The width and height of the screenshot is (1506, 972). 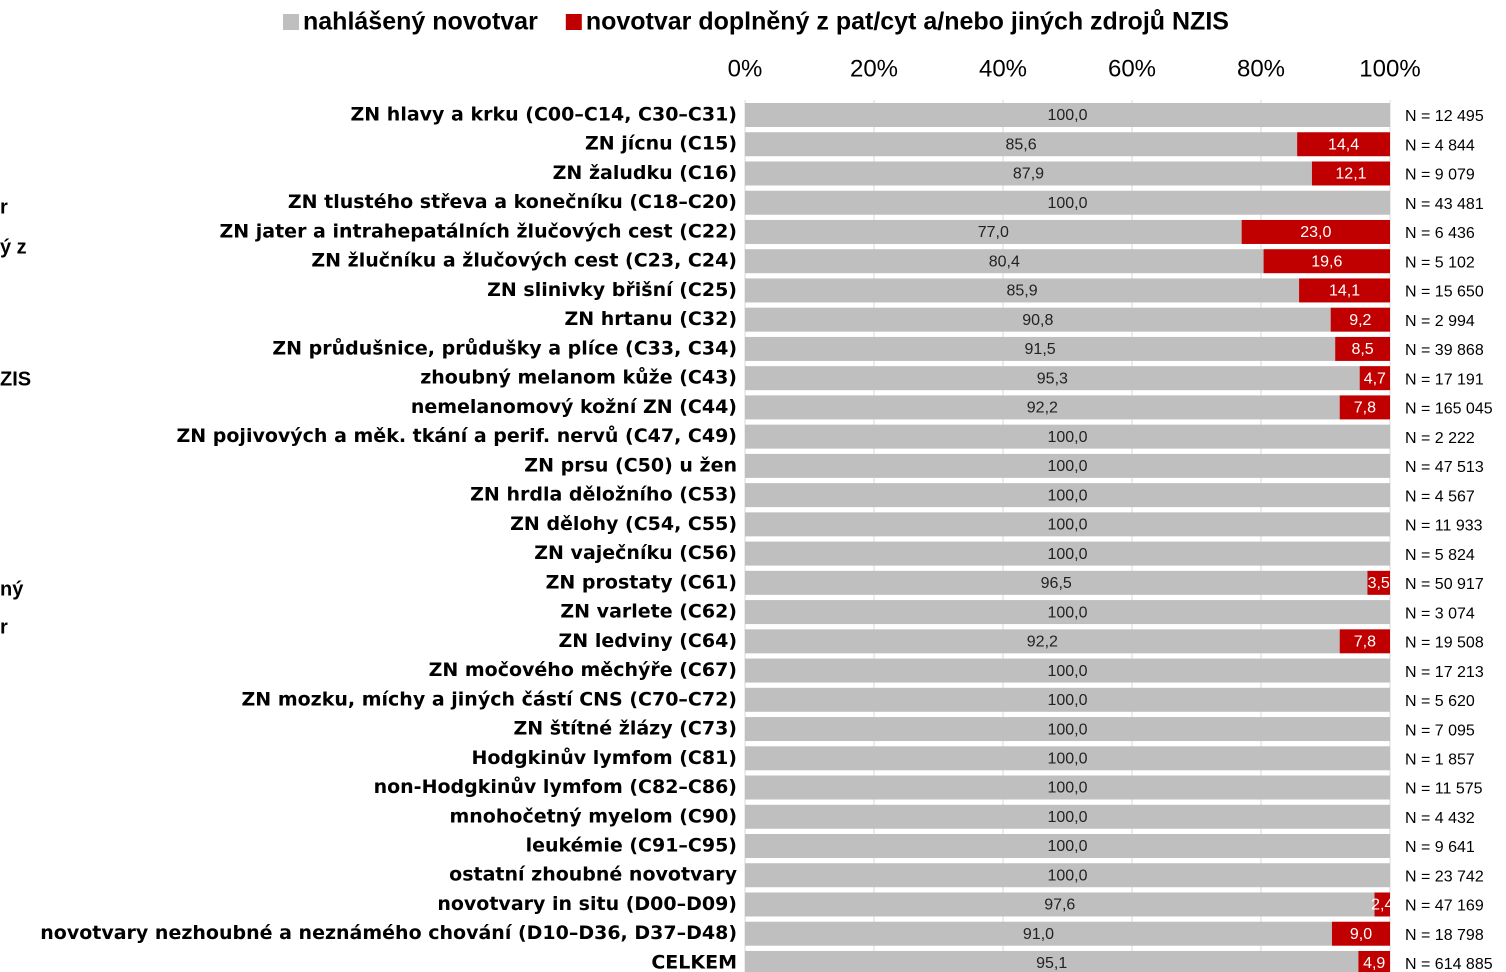 What do you see at coordinates (604, 757) in the screenshot?
I see `y-tick-label: Hodgkinův lymfom (C81)` at bounding box center [604, 757].